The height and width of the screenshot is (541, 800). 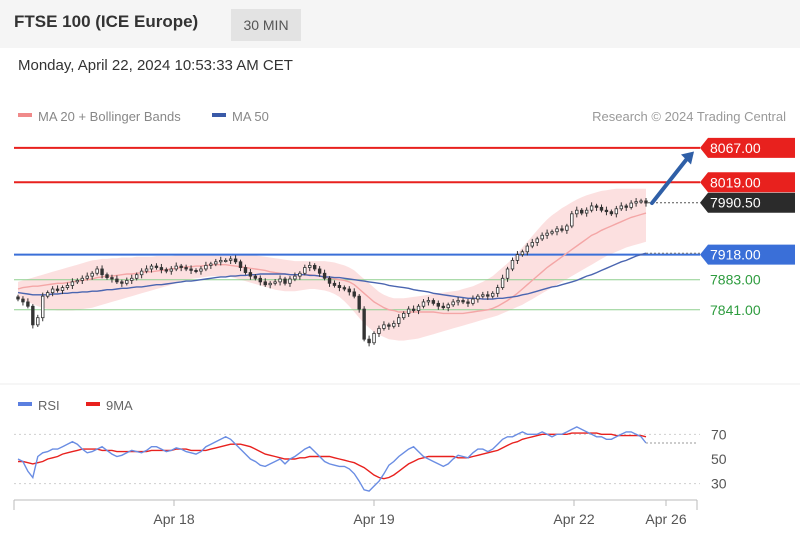 I want to click on ma20-line, so click(x=332, y=263).